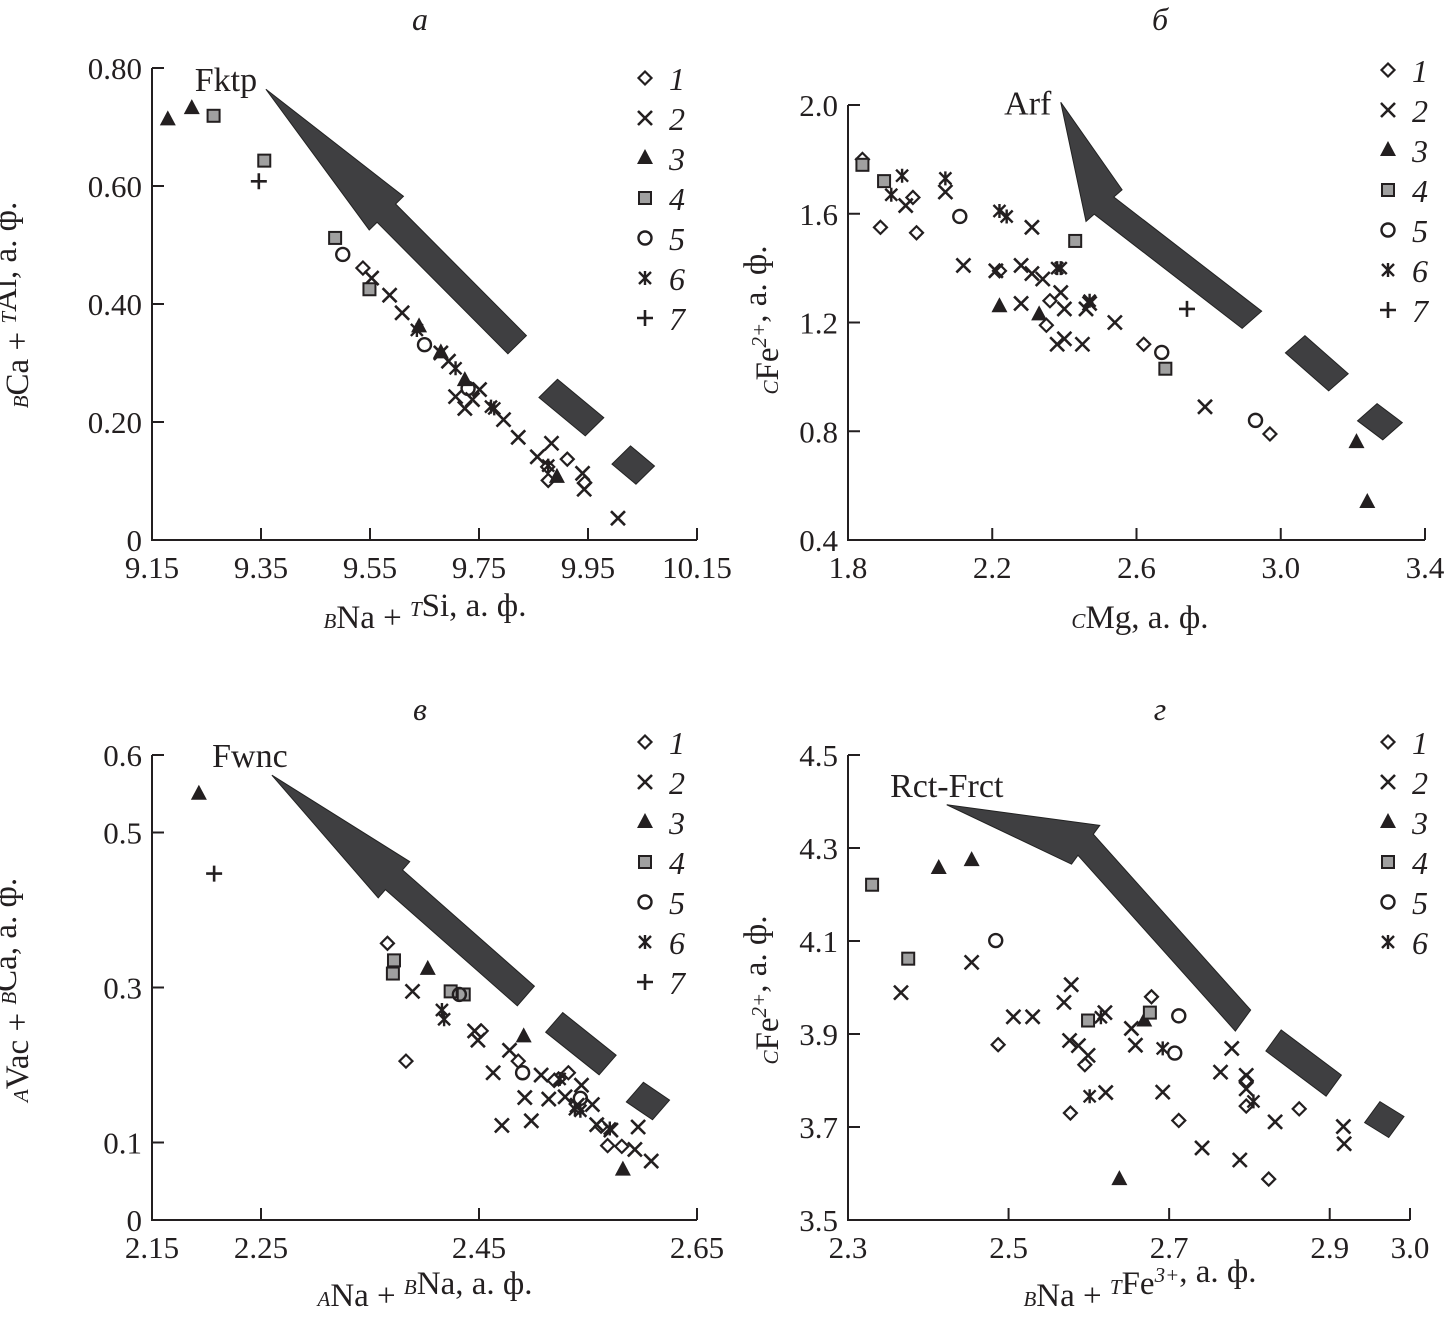 The image size is (1450, 1328). Describe the element at coordinates (759, 335) in the screenshot. I see `superscript: 2+` at that location.